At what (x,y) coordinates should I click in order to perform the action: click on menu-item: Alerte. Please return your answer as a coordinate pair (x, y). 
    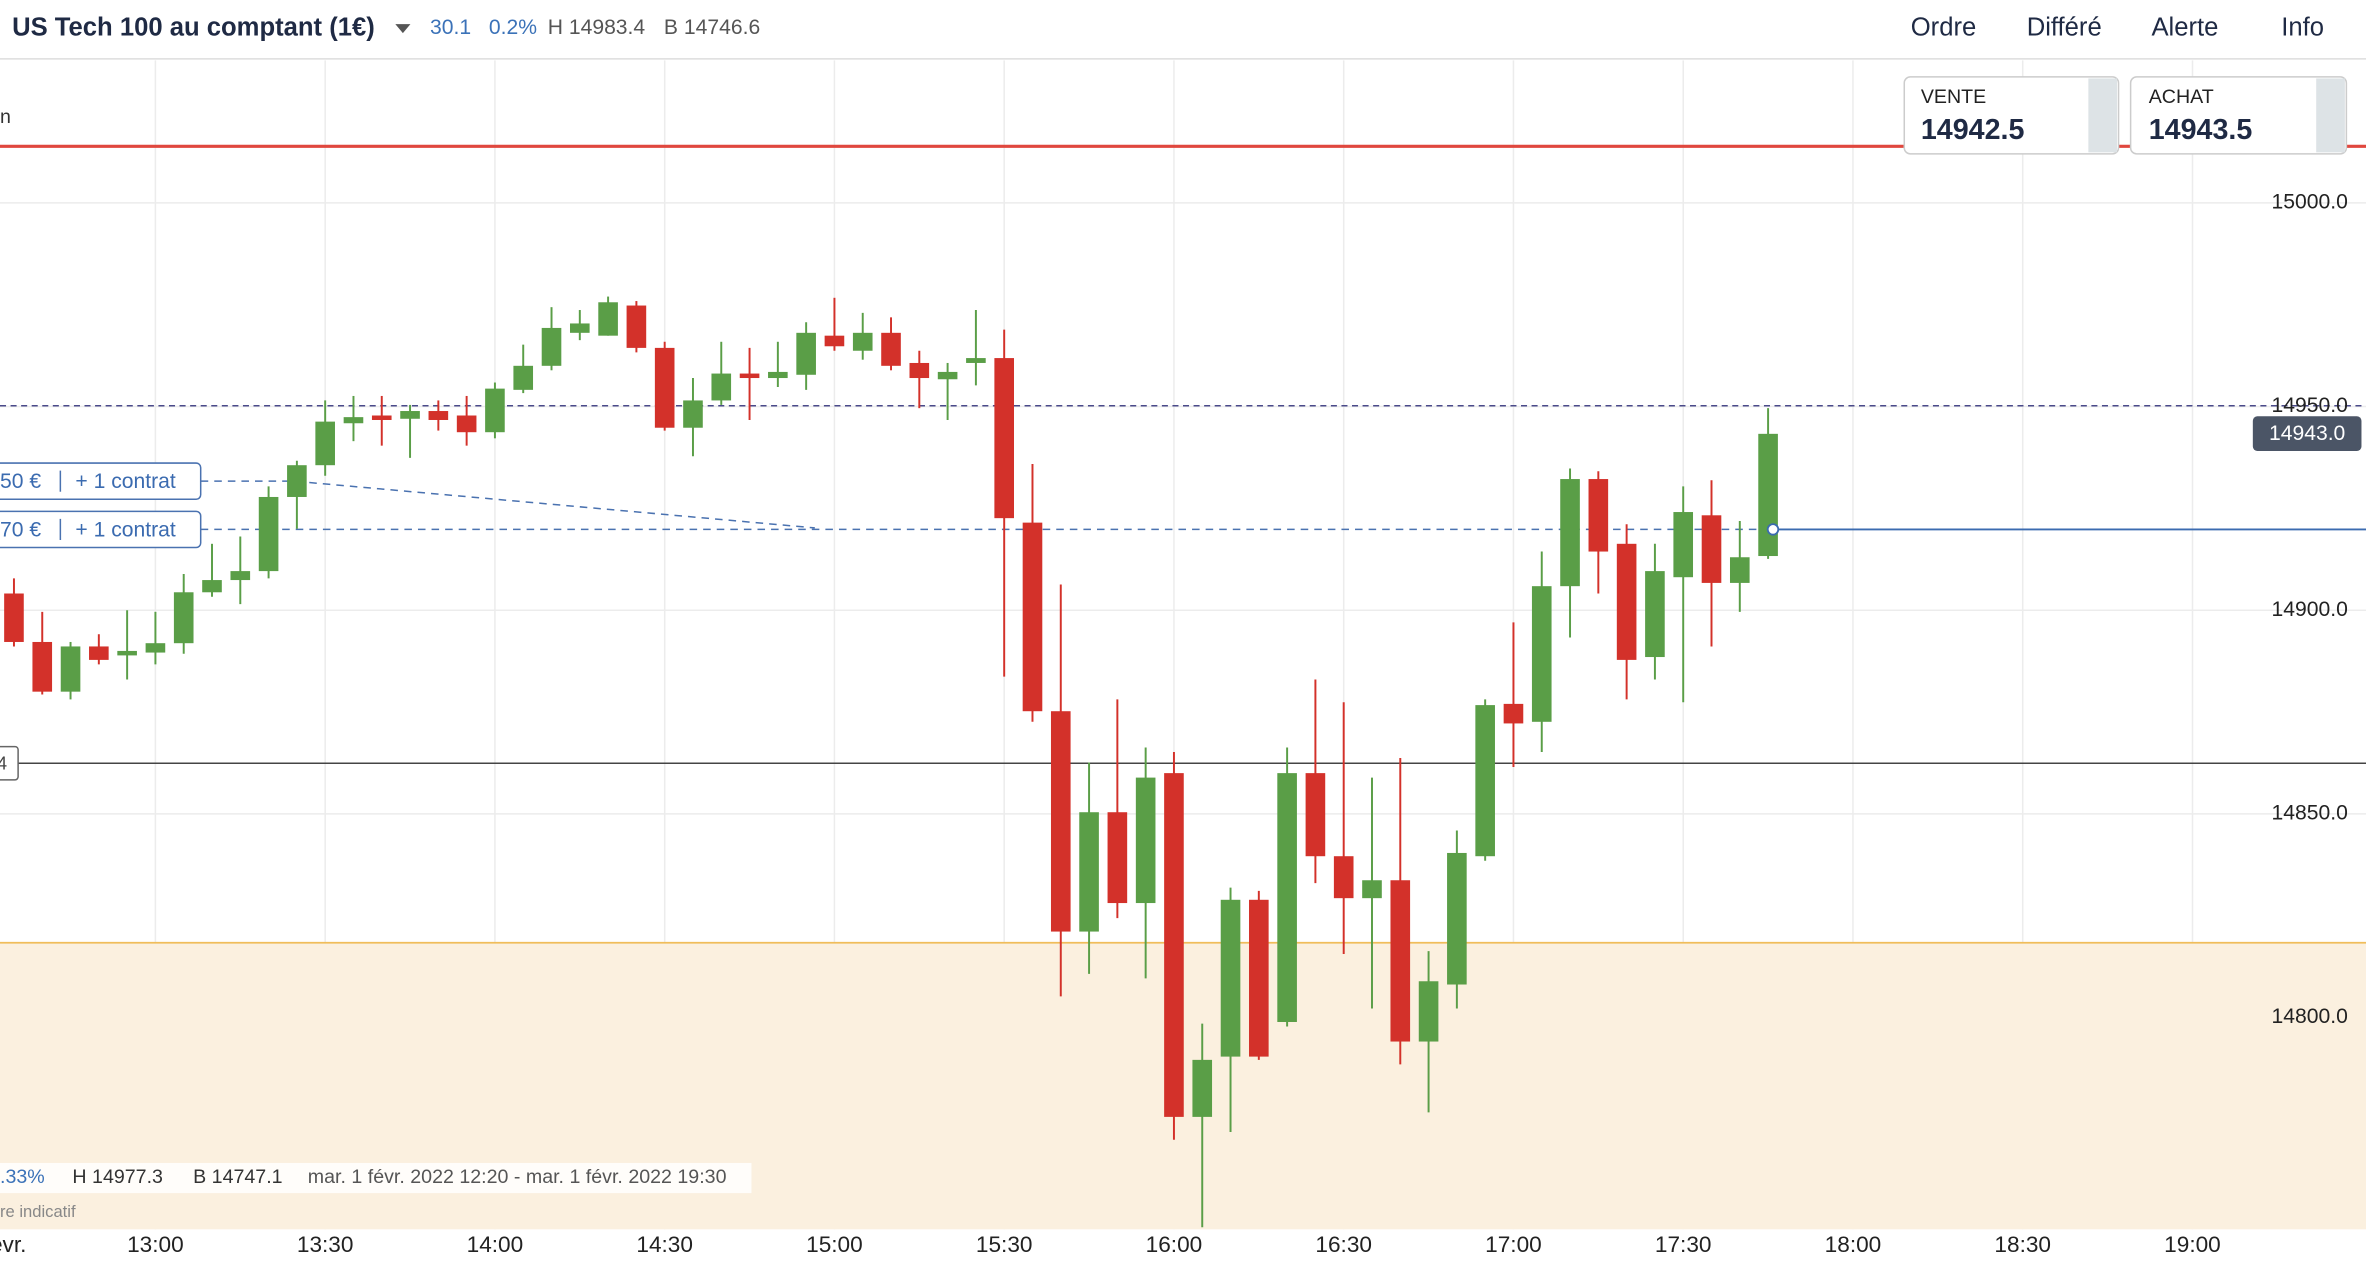
    Looking at the image, I should click on (2184, 27).